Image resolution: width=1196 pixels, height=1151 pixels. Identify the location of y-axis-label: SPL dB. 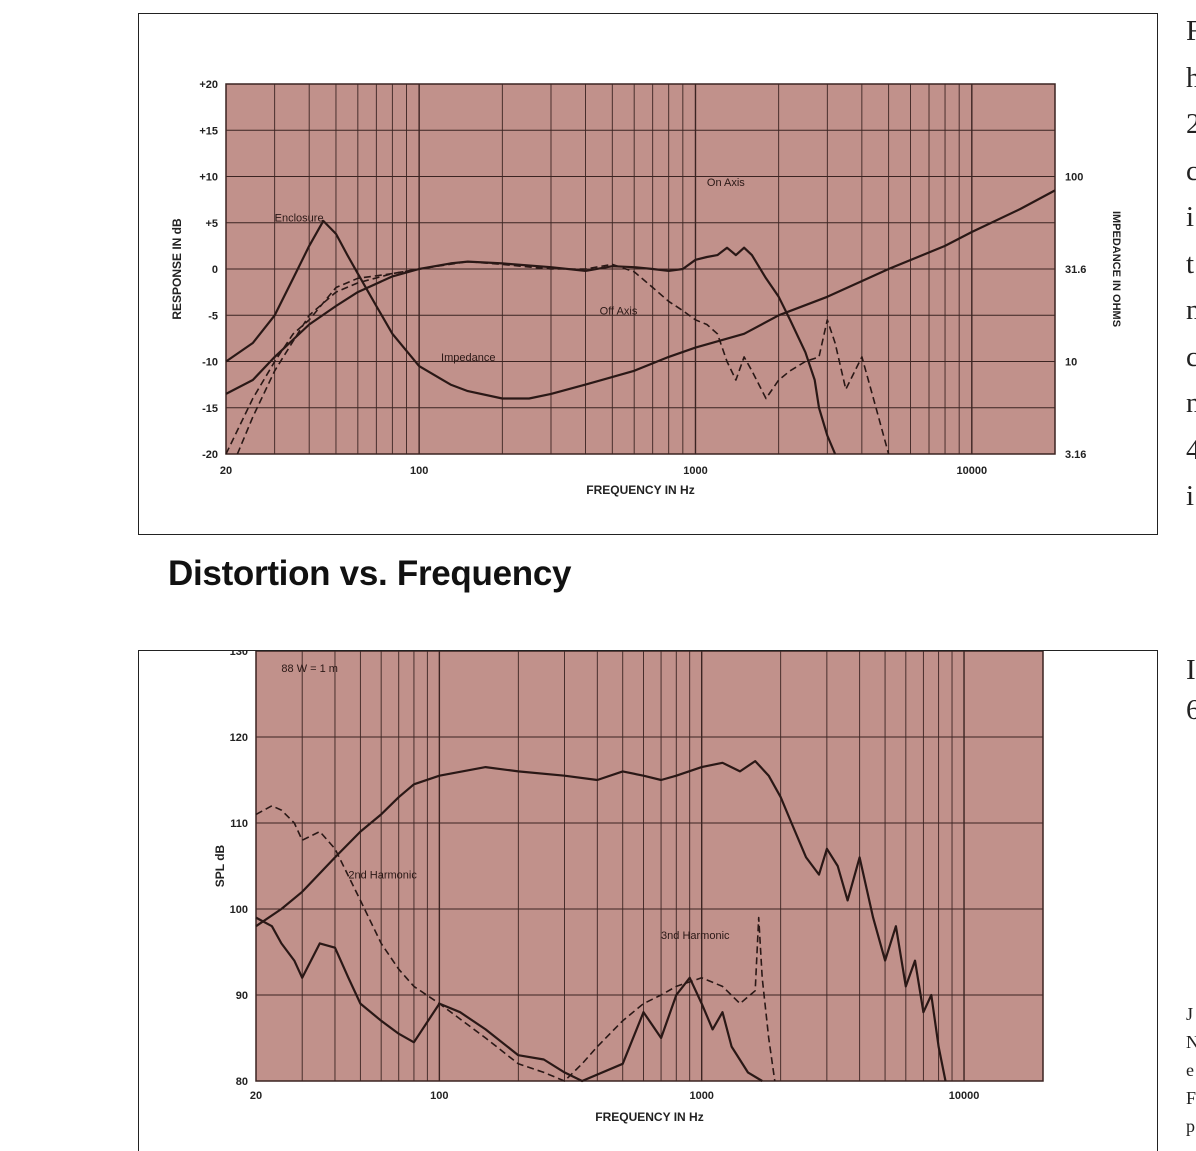
(220, 865).